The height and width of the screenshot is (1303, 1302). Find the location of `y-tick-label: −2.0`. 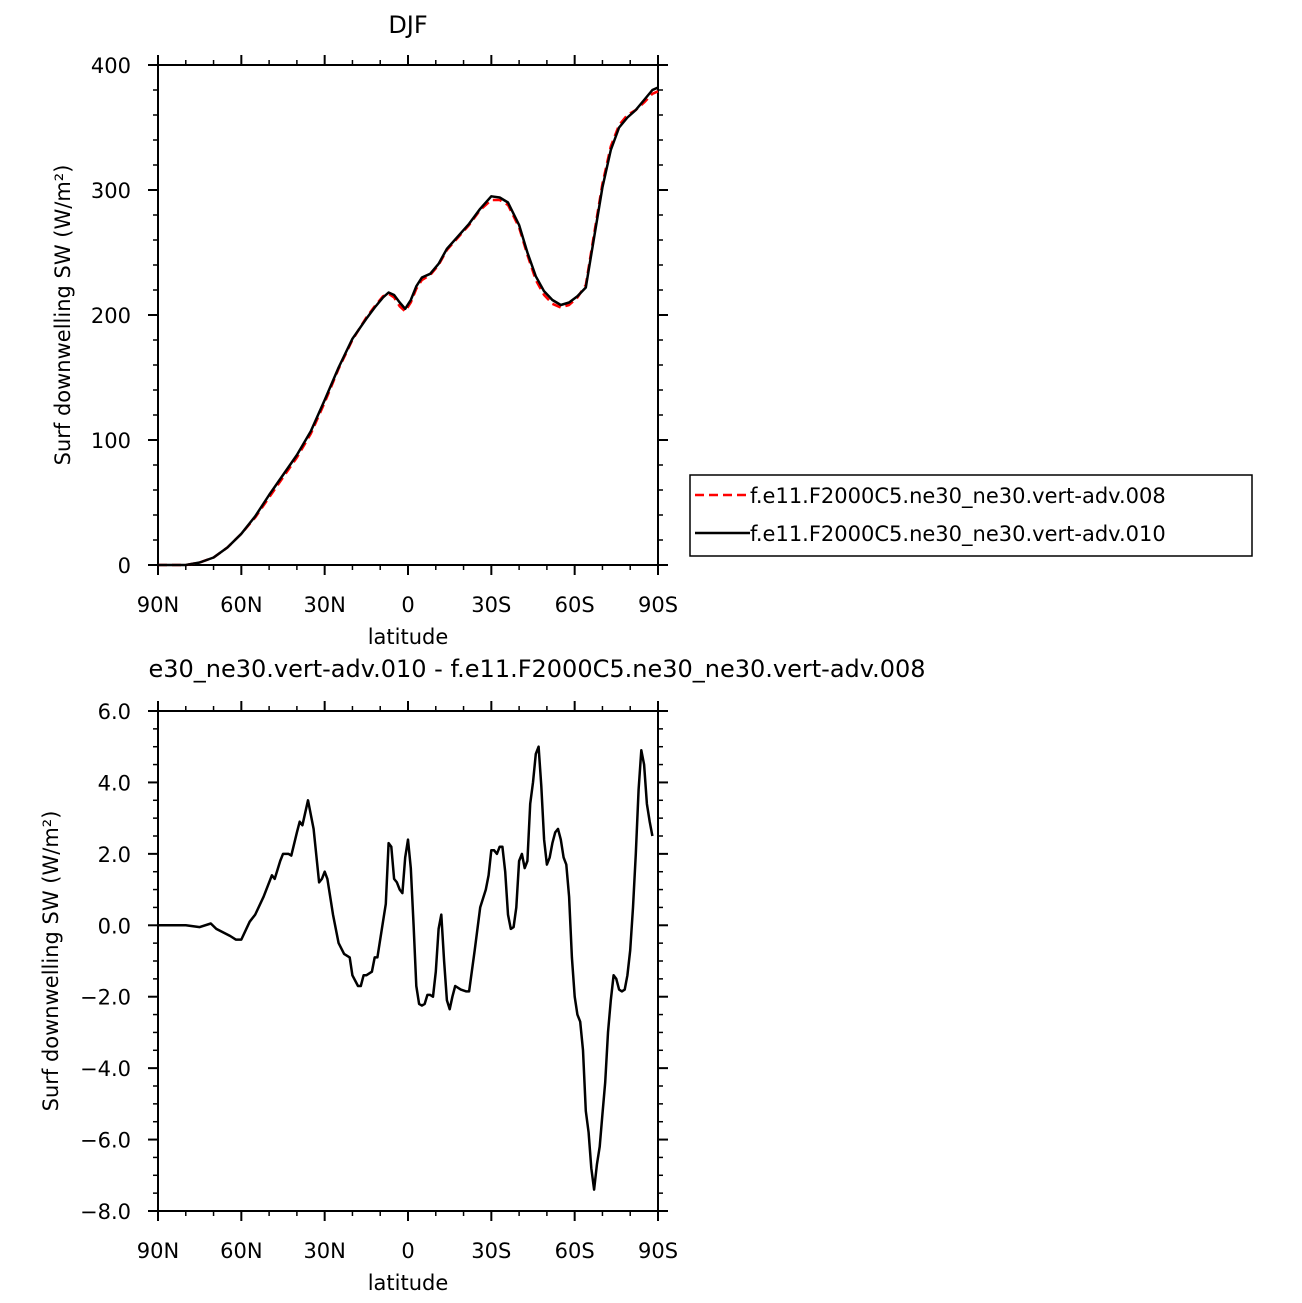

y-tick-label: −2.0 is located at coordinates (105, 998).